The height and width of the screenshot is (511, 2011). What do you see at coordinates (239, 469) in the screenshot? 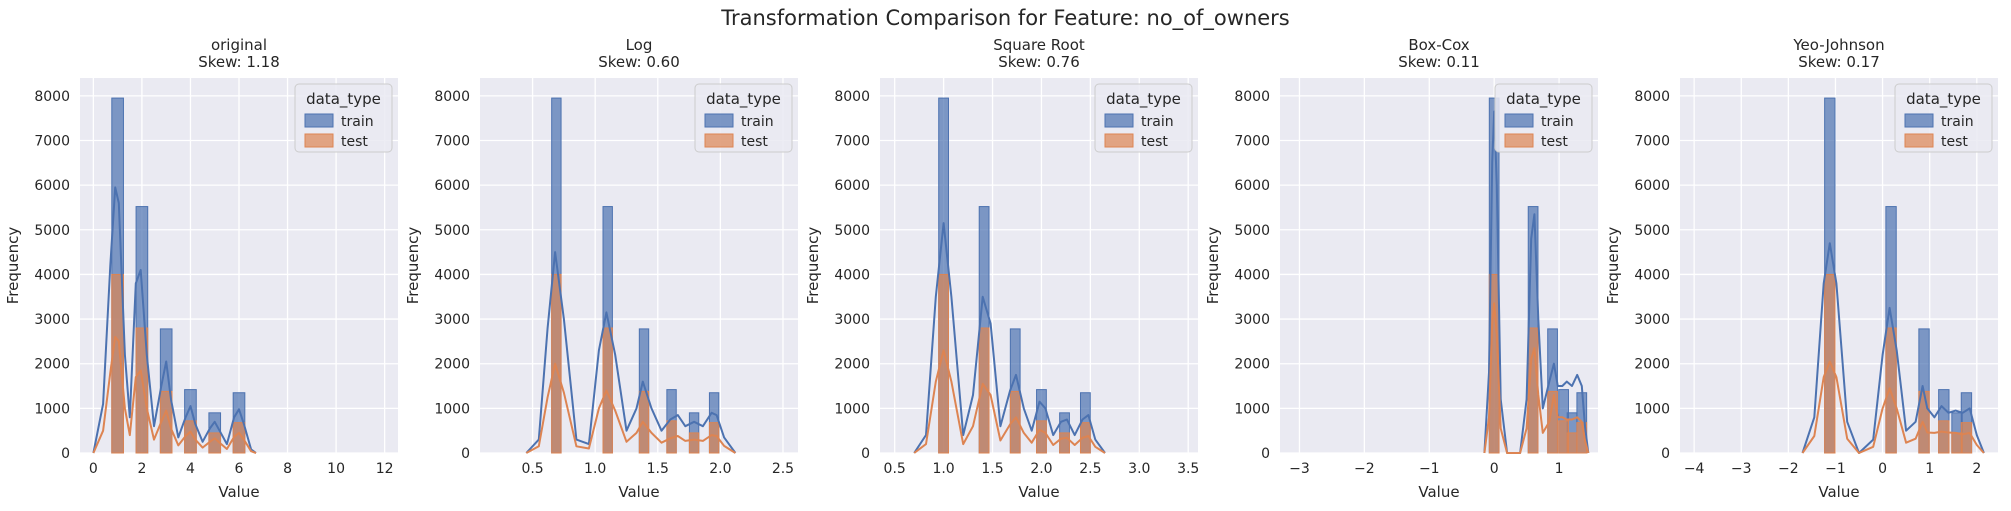
I see `x-tick-label: 6` at bounding box center [239, 469].